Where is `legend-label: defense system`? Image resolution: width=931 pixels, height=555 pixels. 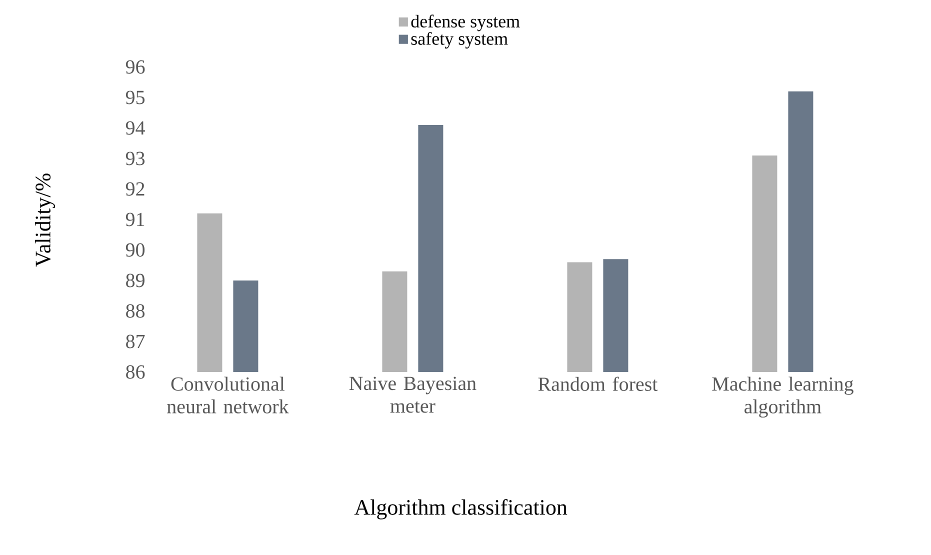 legend-label: defense system is located at coordinates (465, 23).